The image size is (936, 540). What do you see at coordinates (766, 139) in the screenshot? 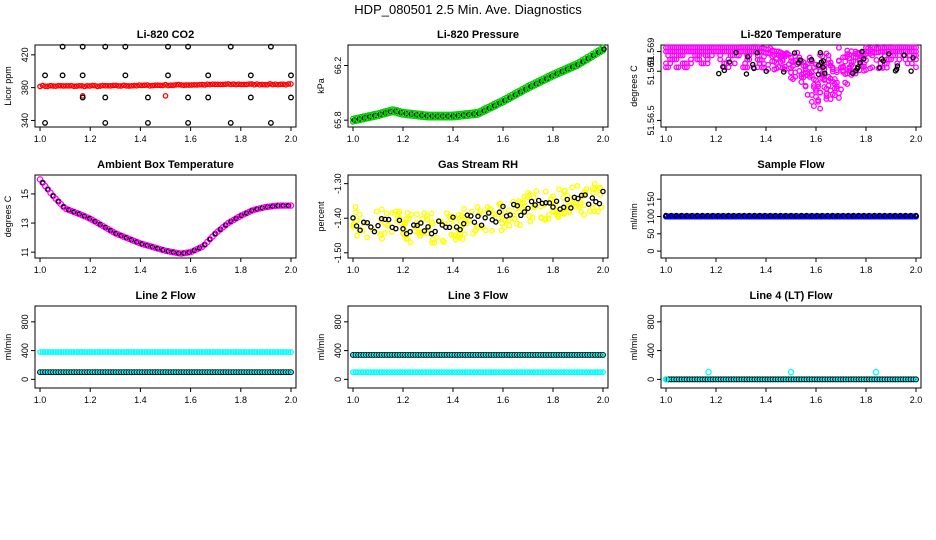
I see `x-tick-label: 1.4` at bounding box center [766, 139].